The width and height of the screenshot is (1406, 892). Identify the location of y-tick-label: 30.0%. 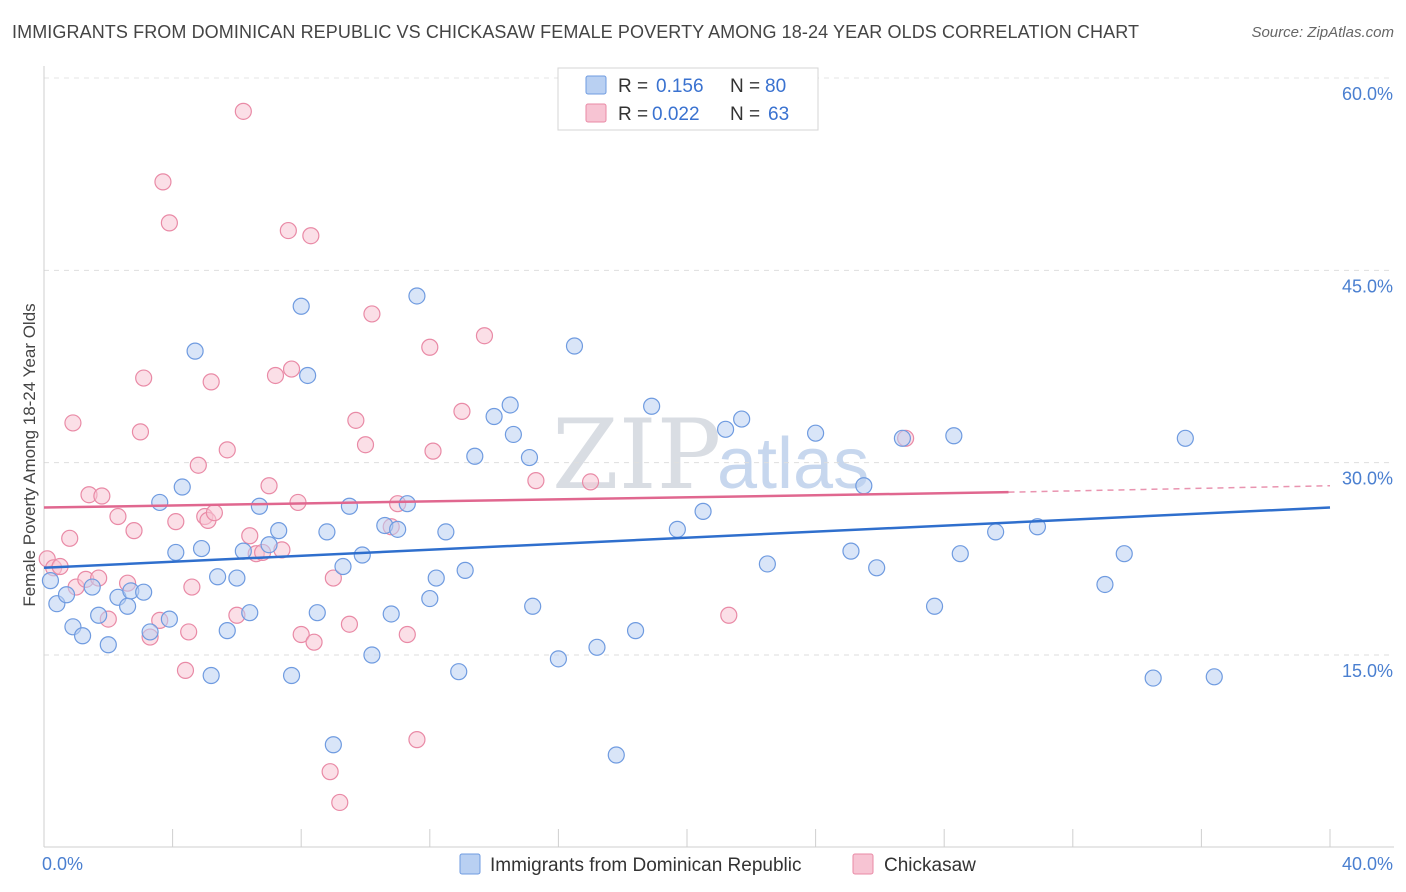
(1367, 479).